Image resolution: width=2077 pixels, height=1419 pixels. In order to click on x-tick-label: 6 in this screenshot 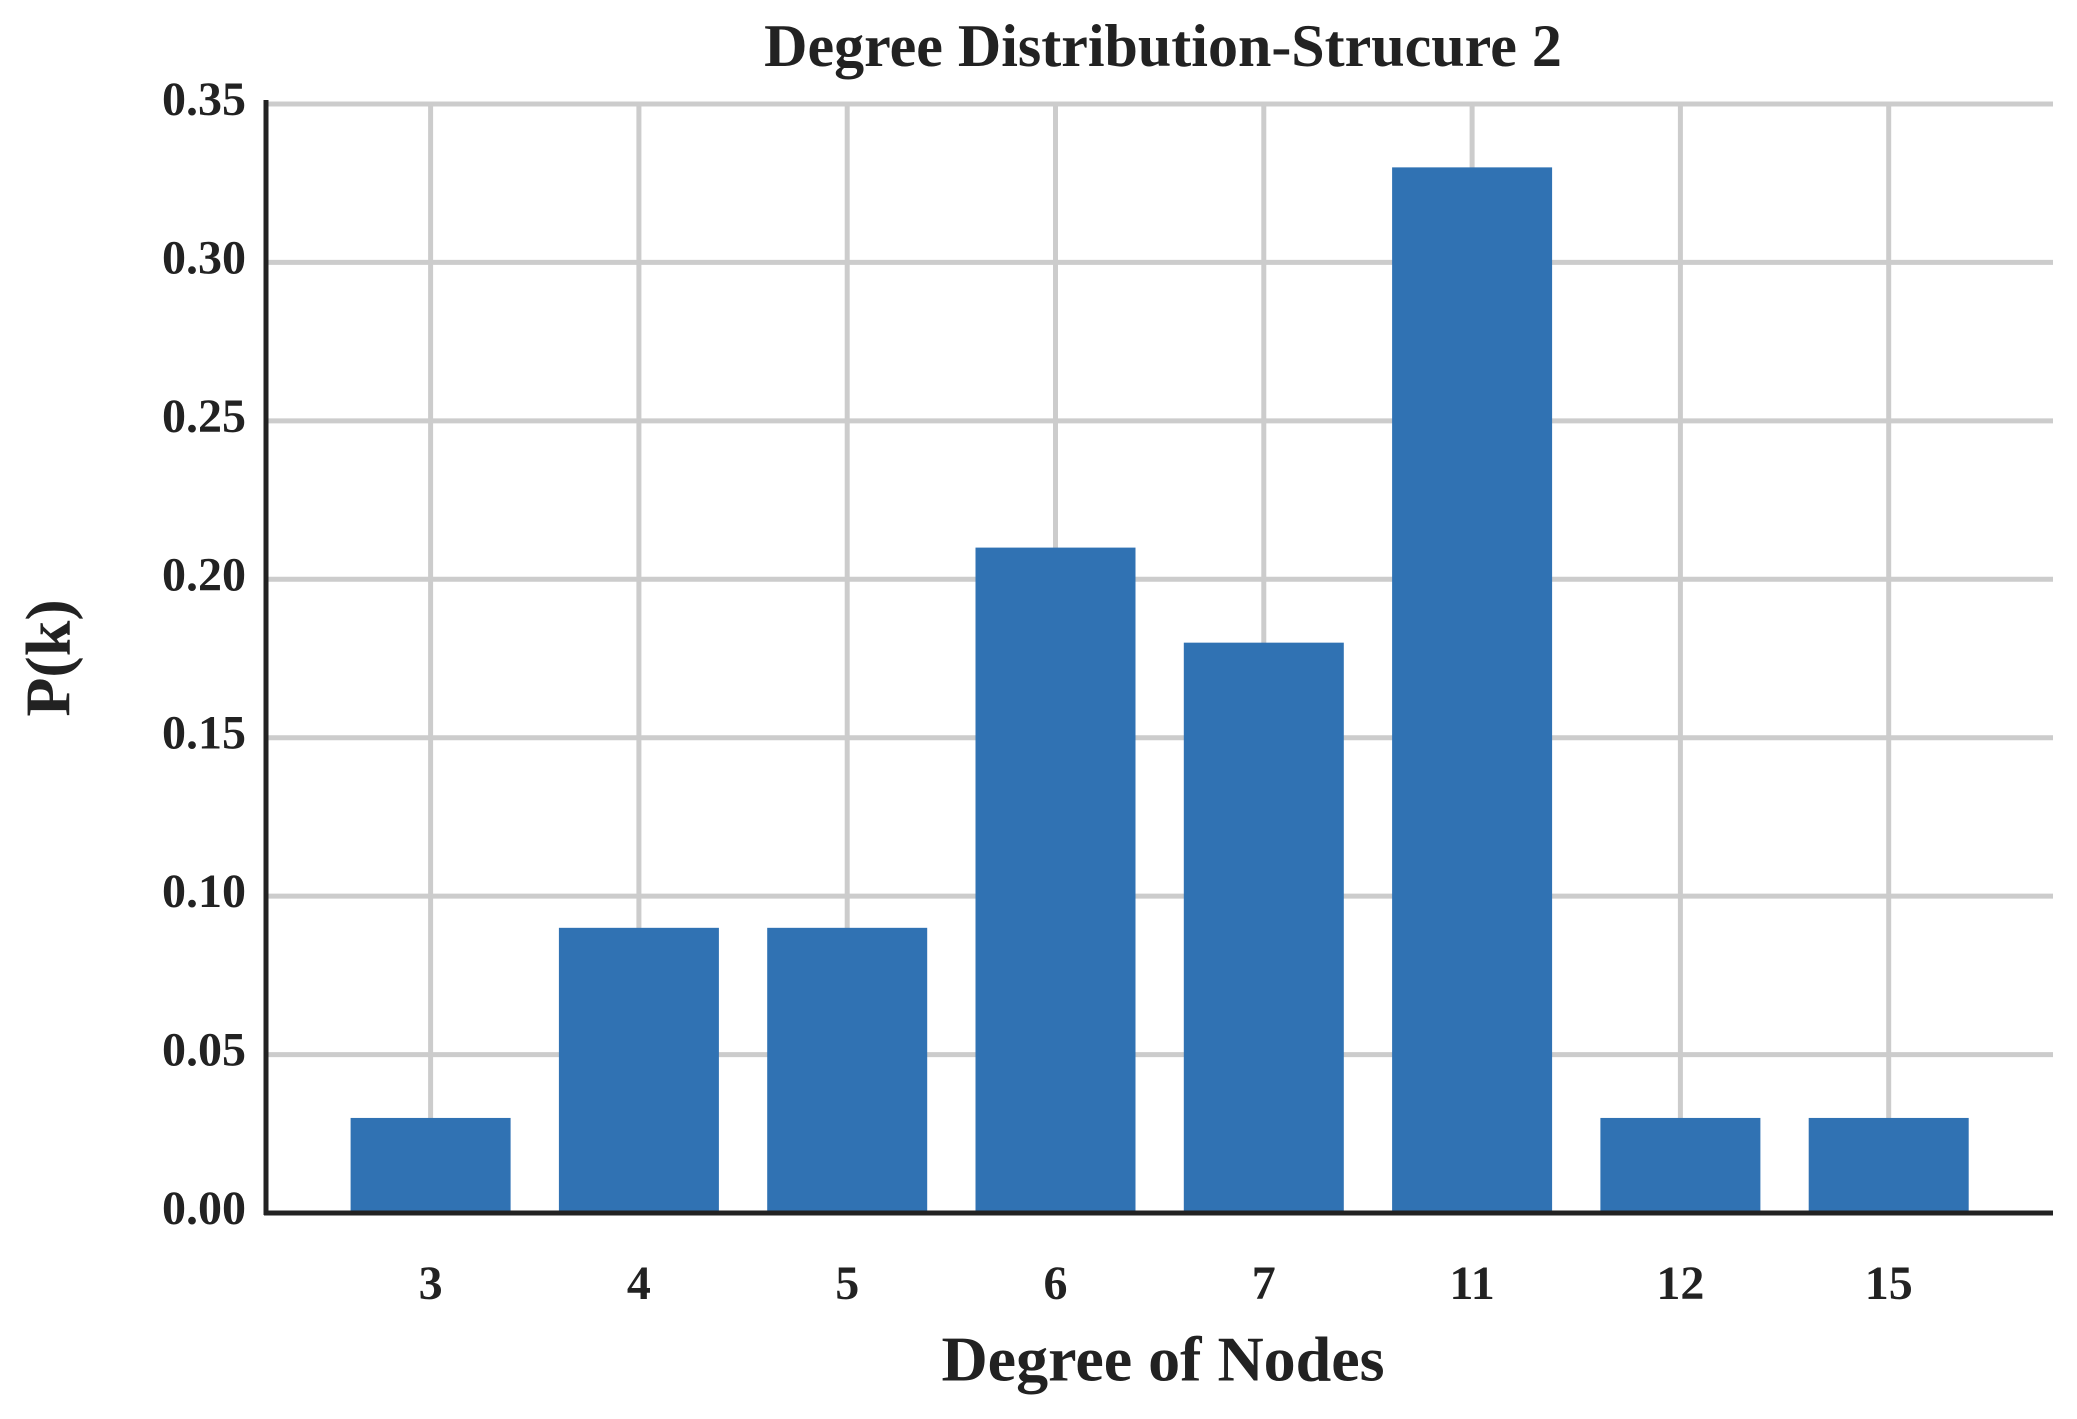, I will do `click(1056, 1283)`.